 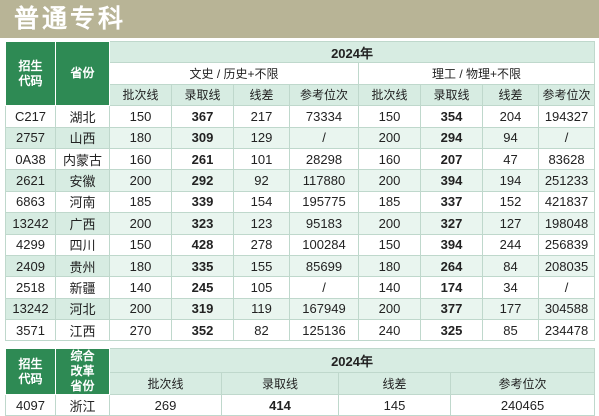 I want to click on cell-arts-admission-score: 319, so click(x=202, y=309).